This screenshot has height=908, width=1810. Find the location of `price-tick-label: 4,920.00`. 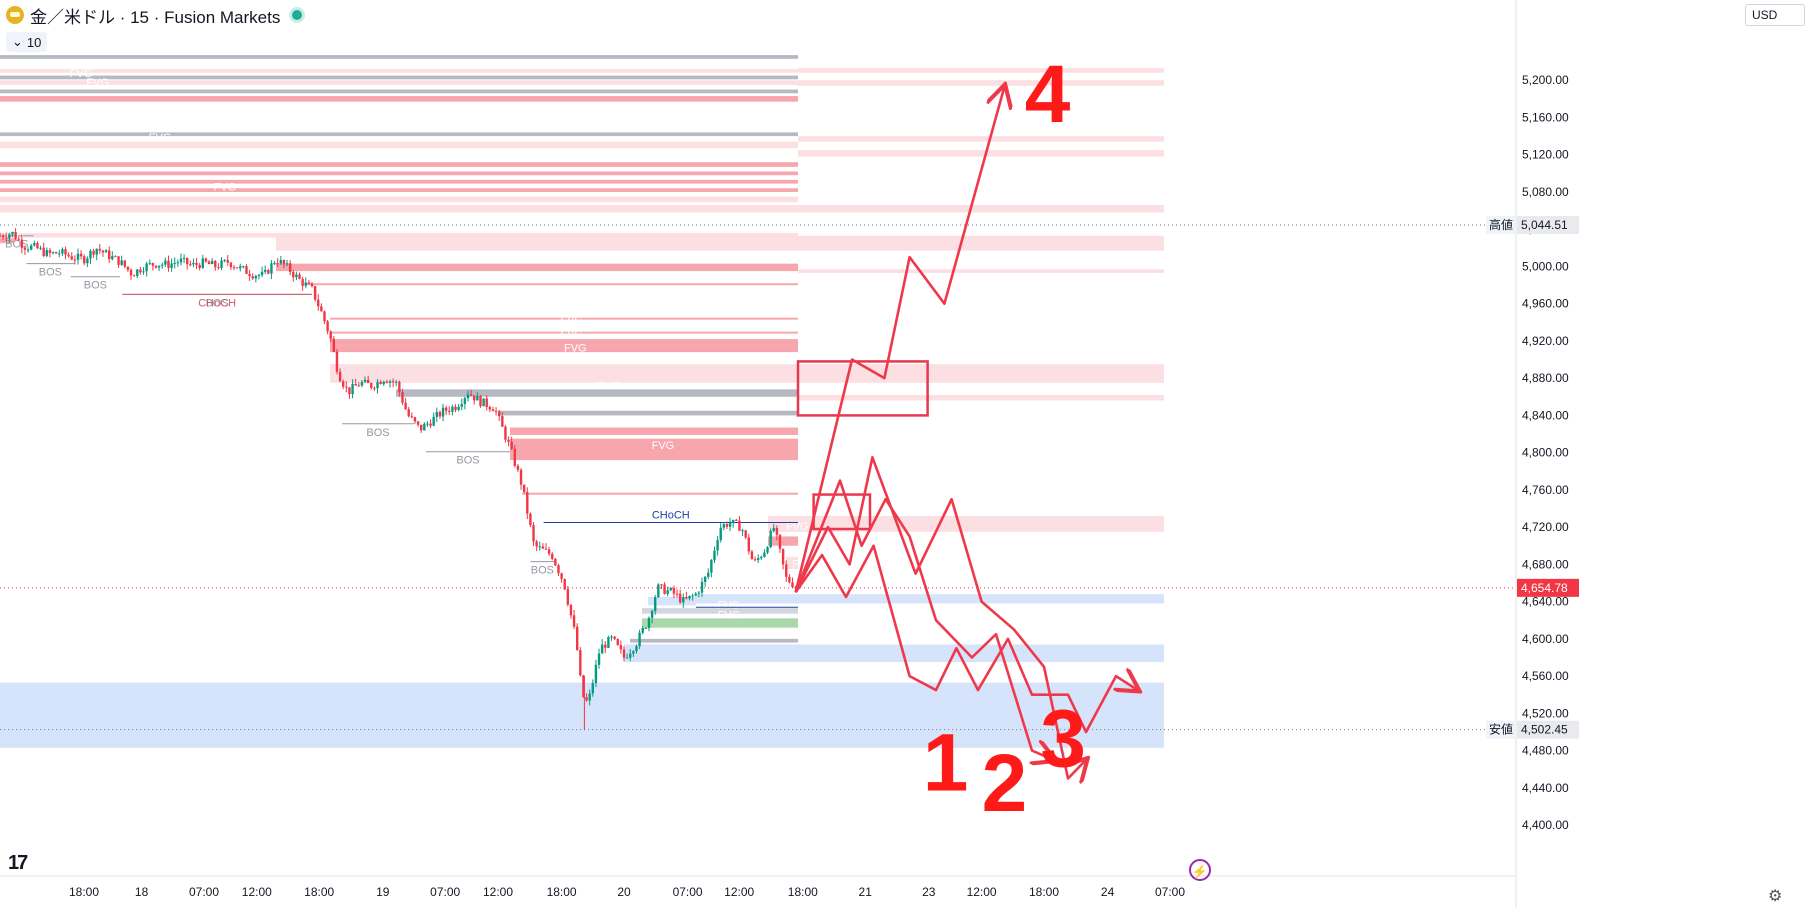

price-tick-label: 4,920.00 is located at coordinates (1545, 341).